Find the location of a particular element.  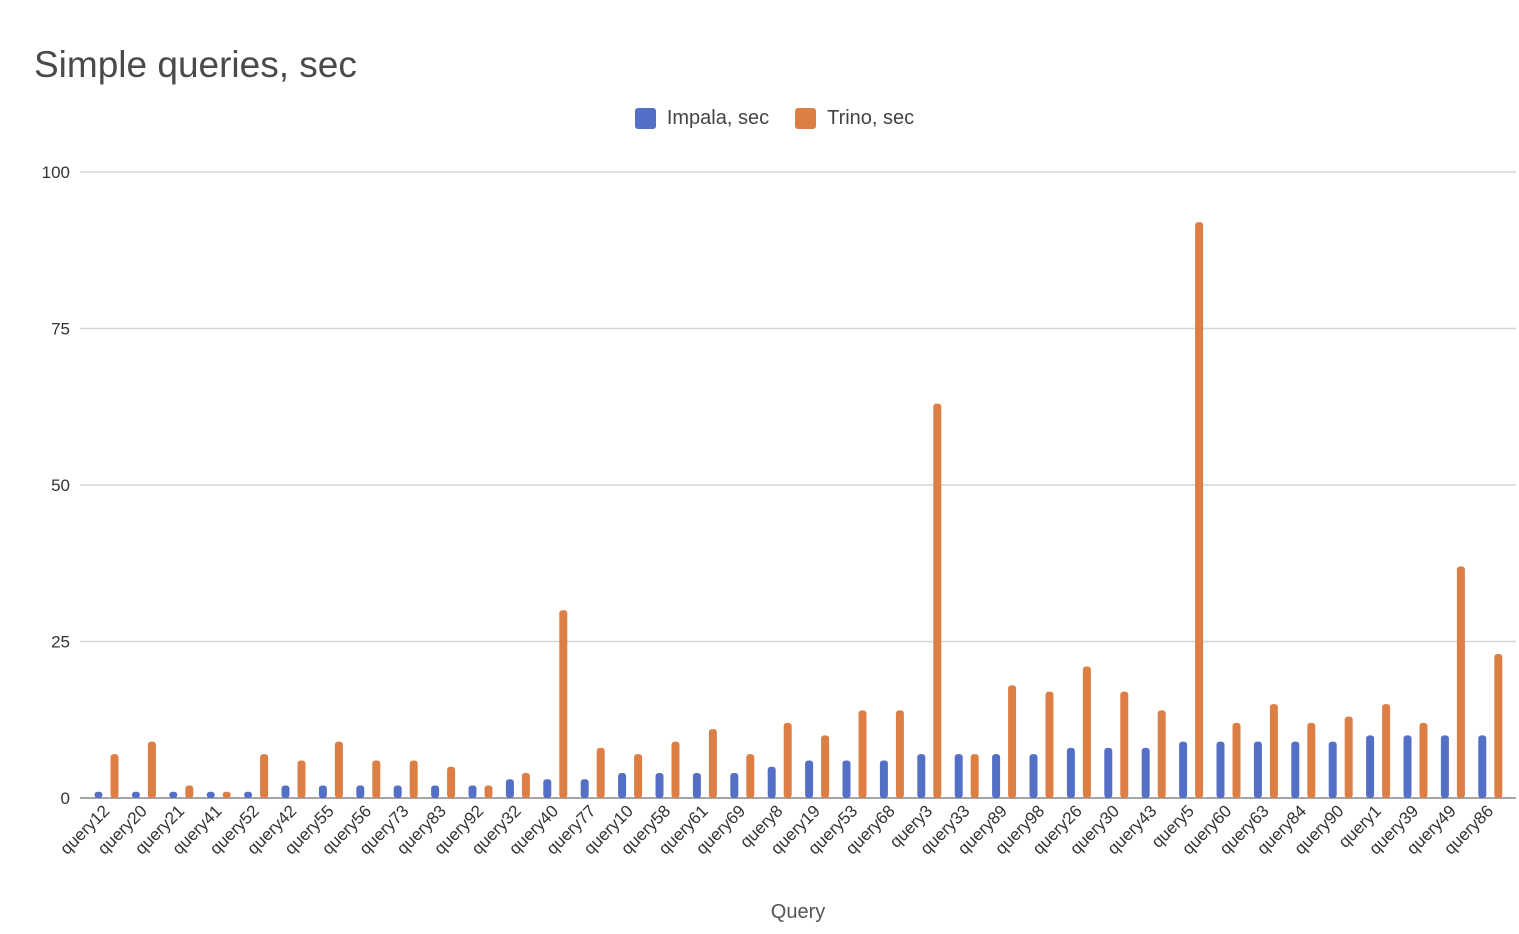

bar-trino-query3 is located at coordinates (937, 600).